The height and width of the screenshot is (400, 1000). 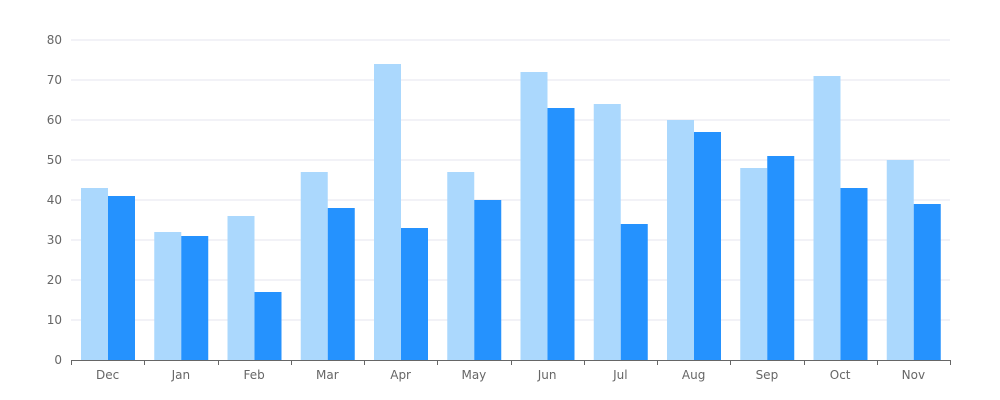 What do you see at coordinates (767, 375) in the screenshot?
I see `x-tick-label-sep: Sep` at bounding box center [767, 375].